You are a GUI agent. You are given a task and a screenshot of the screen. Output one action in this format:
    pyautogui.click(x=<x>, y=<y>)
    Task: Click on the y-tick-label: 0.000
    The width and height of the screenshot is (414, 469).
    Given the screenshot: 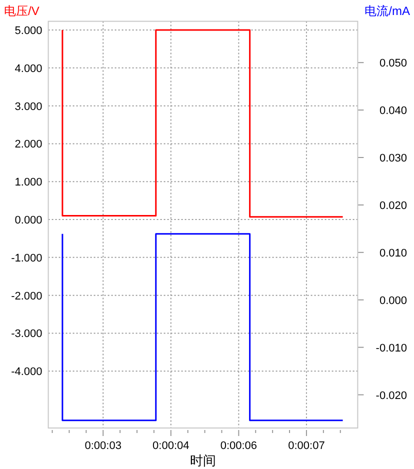 What is the action you would take?
    pyautogui.click(x=28, y=220)
    